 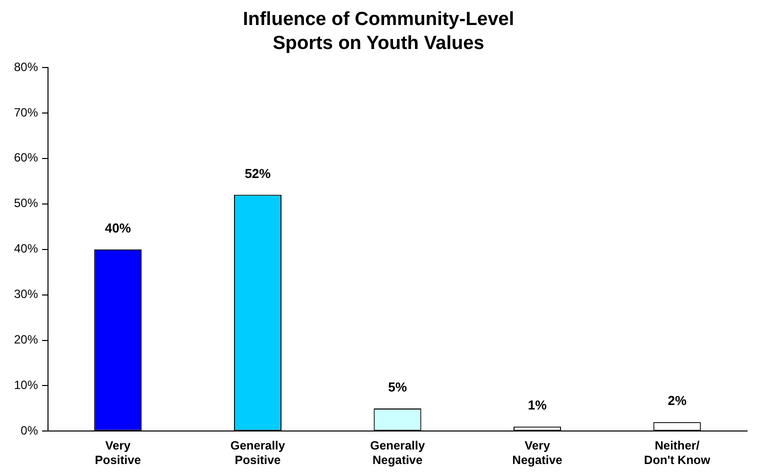 I want to click on y-tick-label: 60%, so click(x=26, y=157).